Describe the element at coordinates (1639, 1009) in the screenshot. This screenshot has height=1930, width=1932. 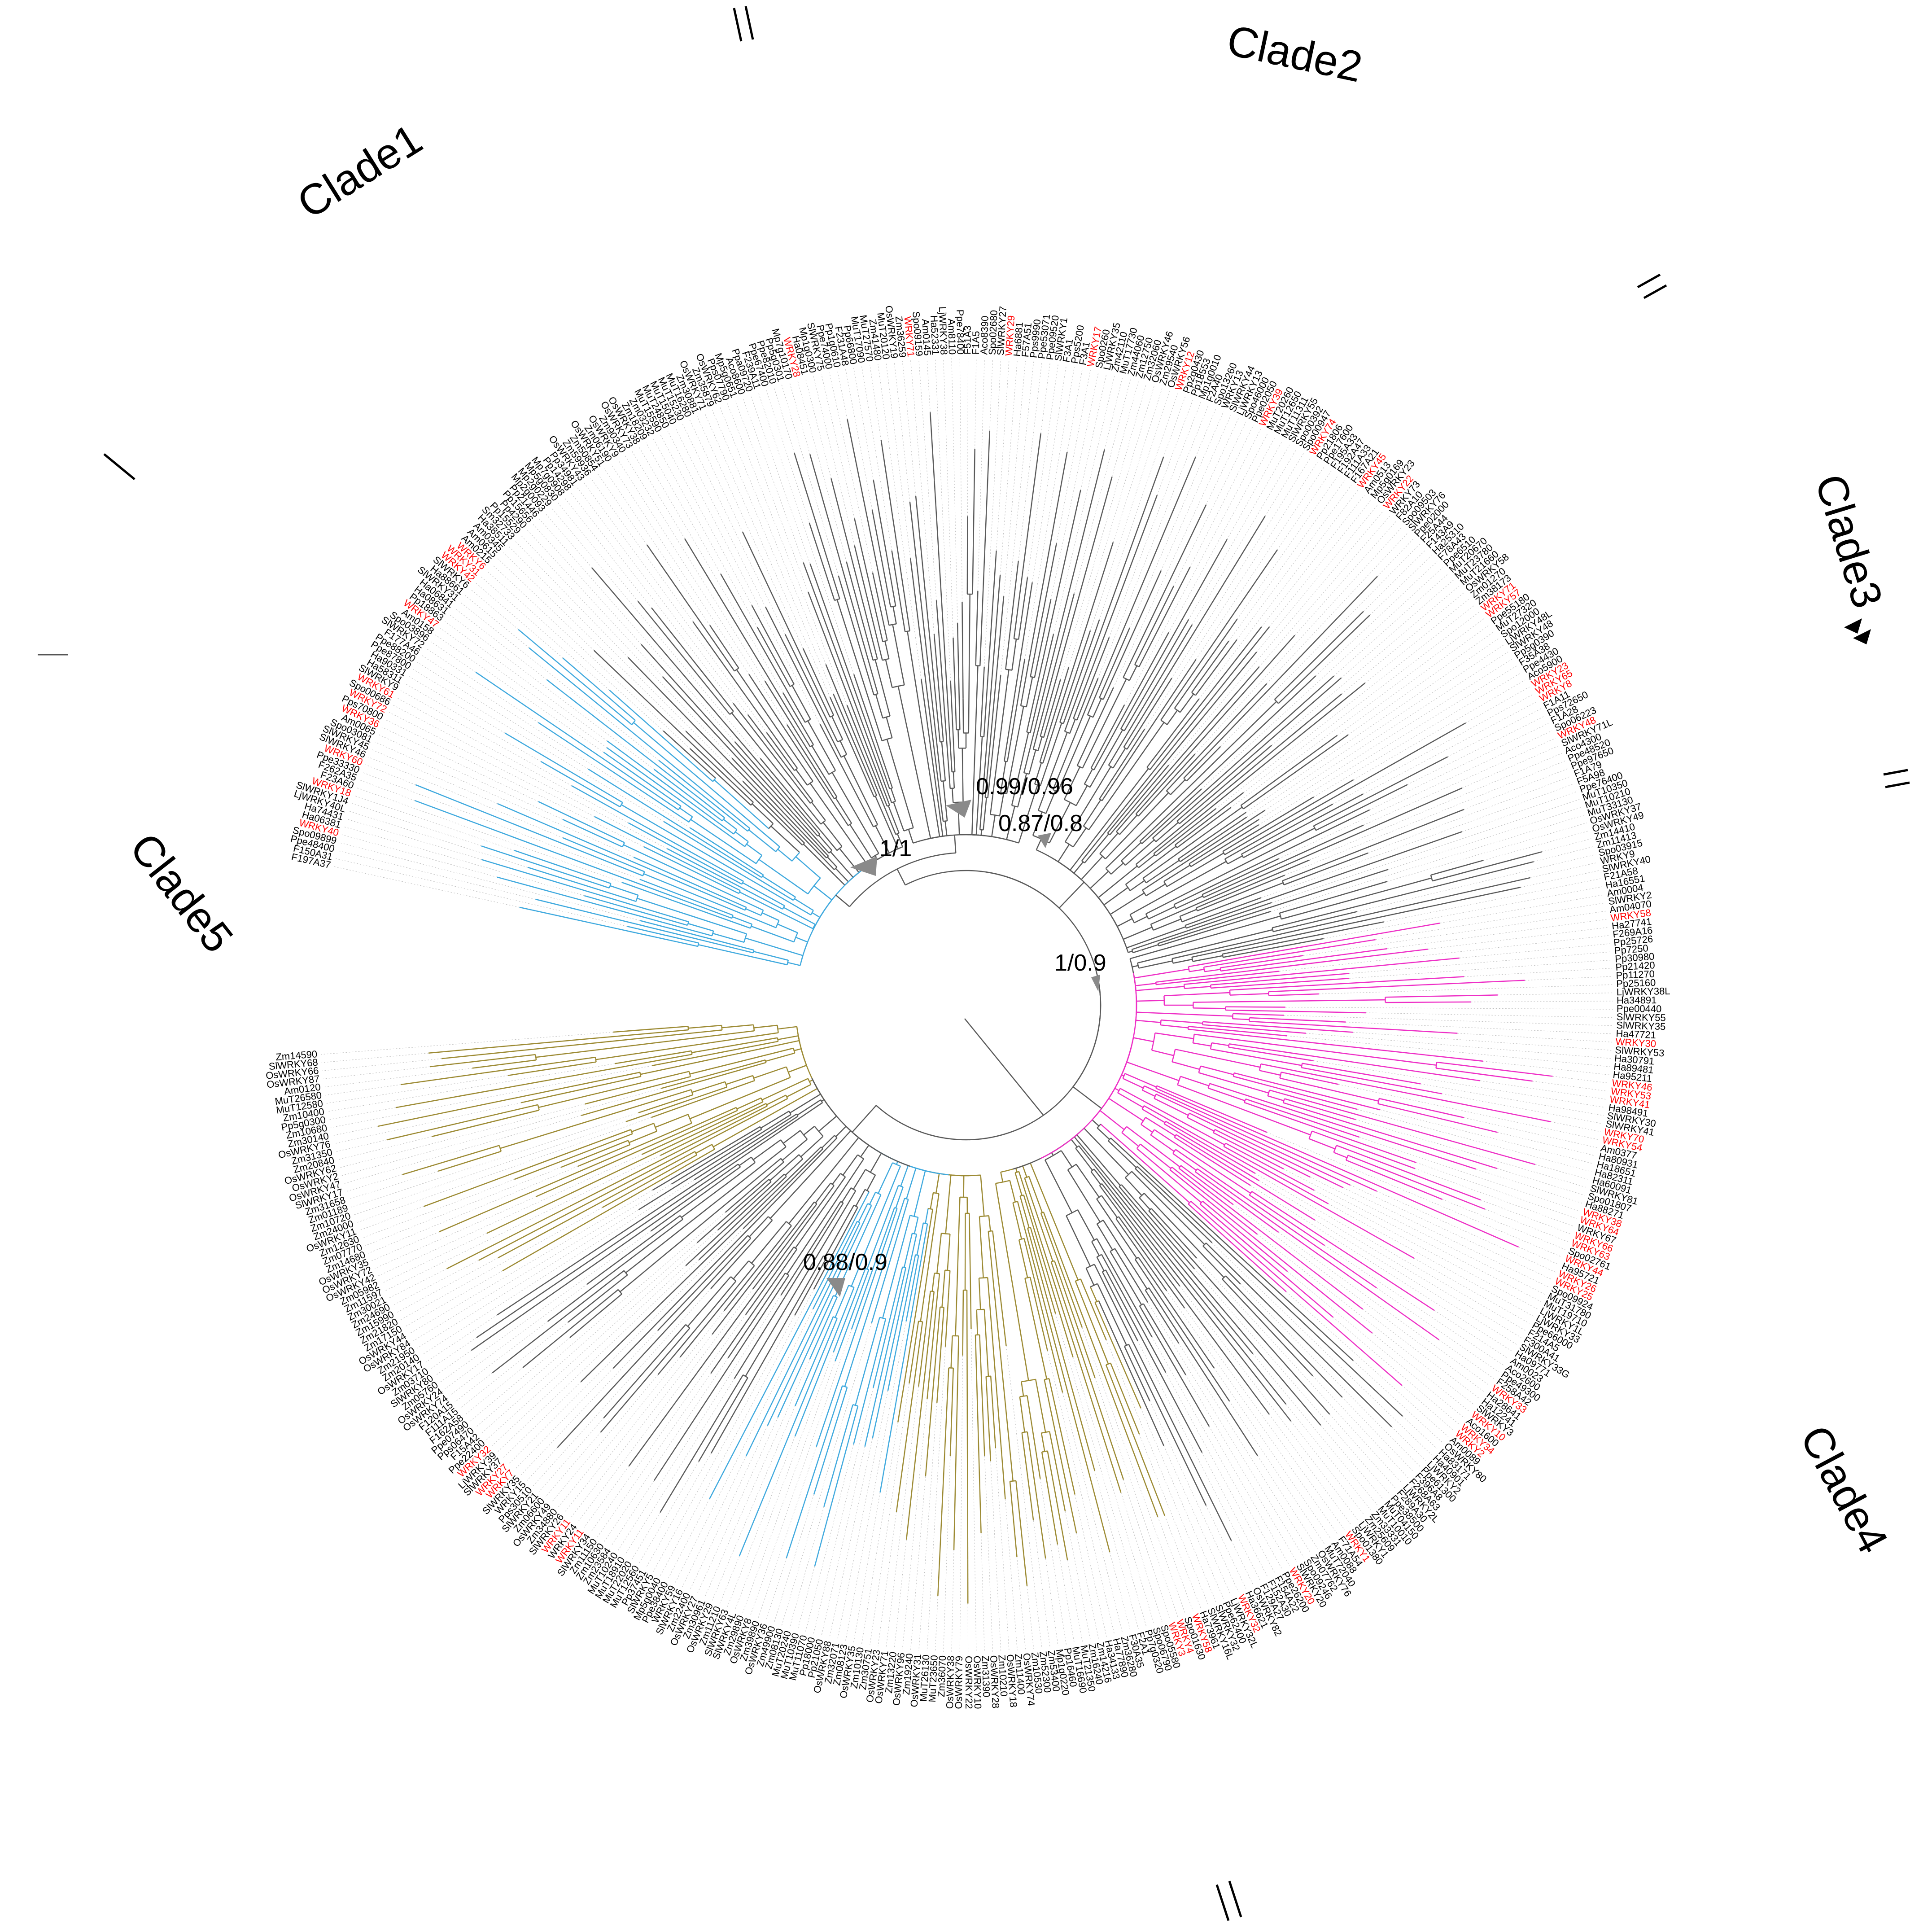
I see `leaf-label: Ppe00440` at that location.